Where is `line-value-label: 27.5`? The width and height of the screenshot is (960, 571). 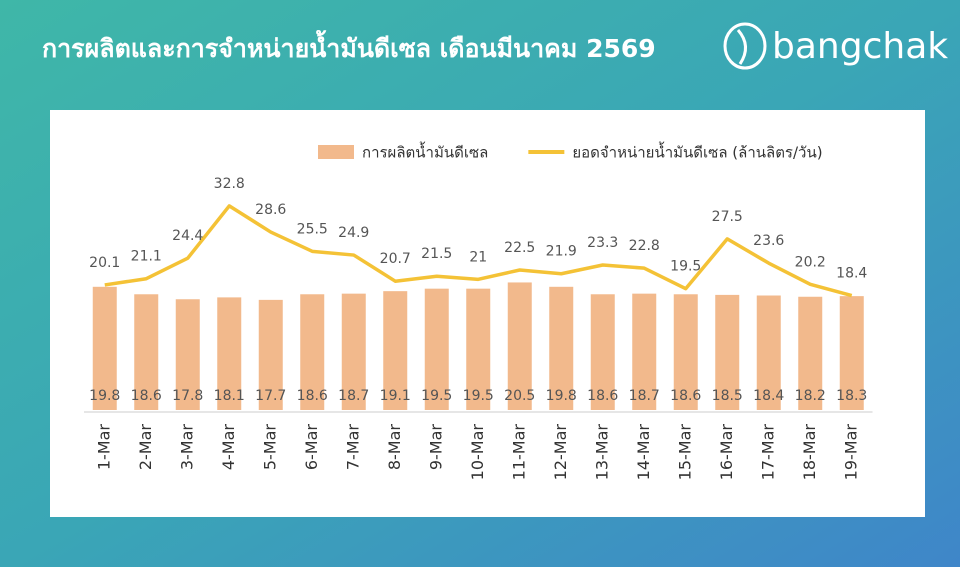 line-value-label: 27.5 is located at coordinates (727, 217).